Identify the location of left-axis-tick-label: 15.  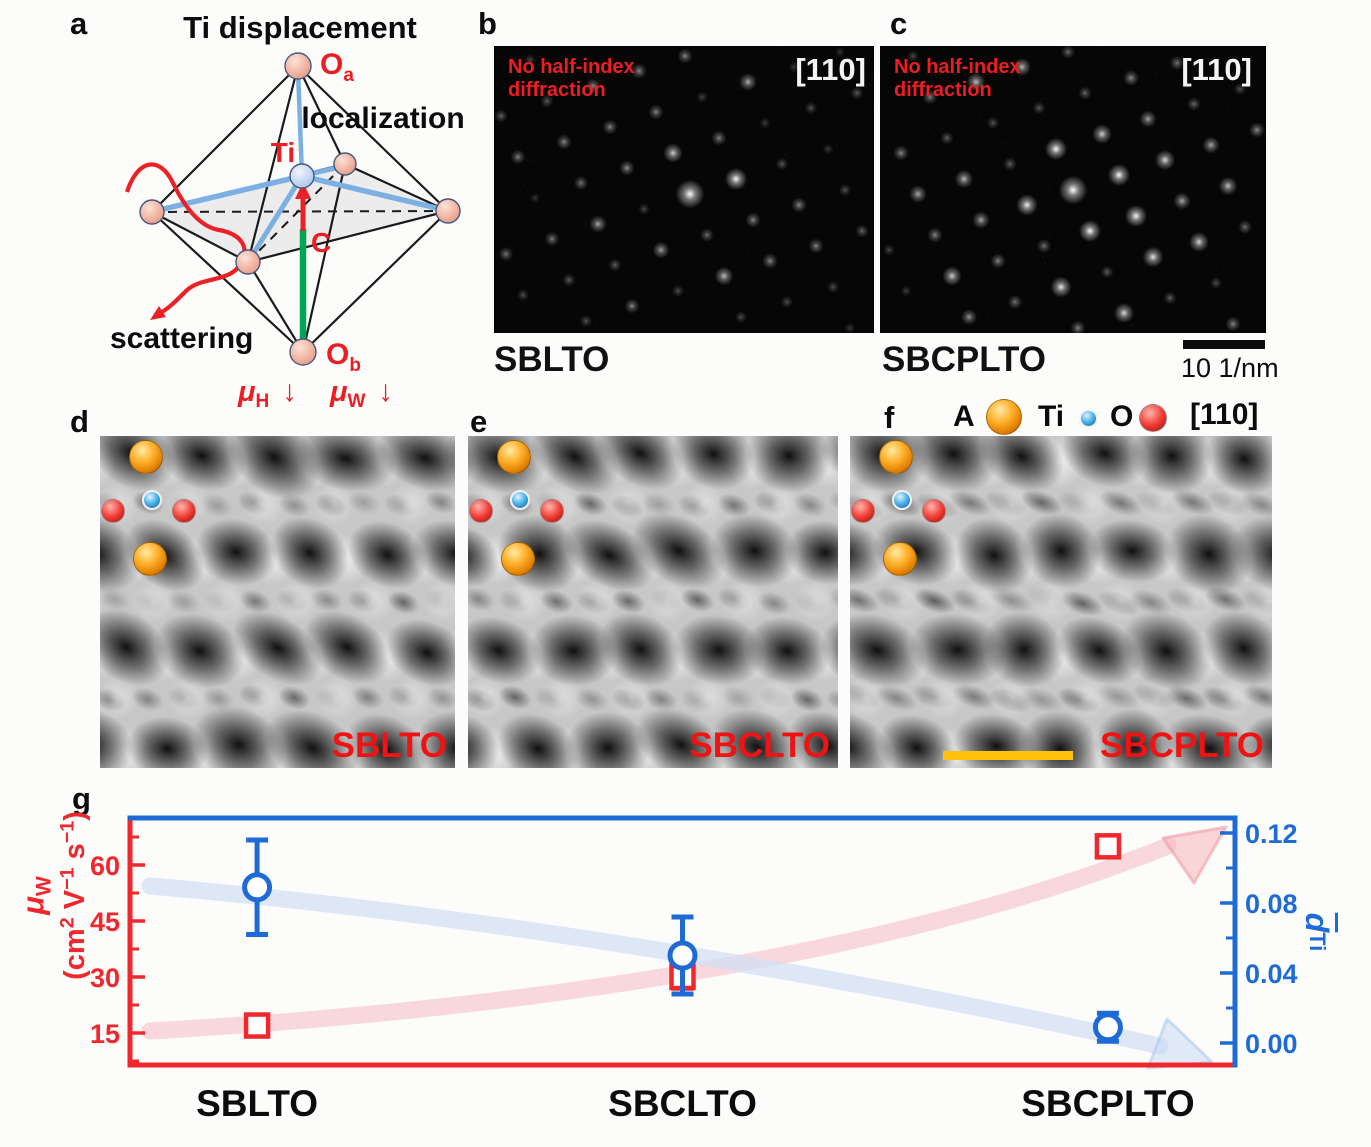
(105, 1034).